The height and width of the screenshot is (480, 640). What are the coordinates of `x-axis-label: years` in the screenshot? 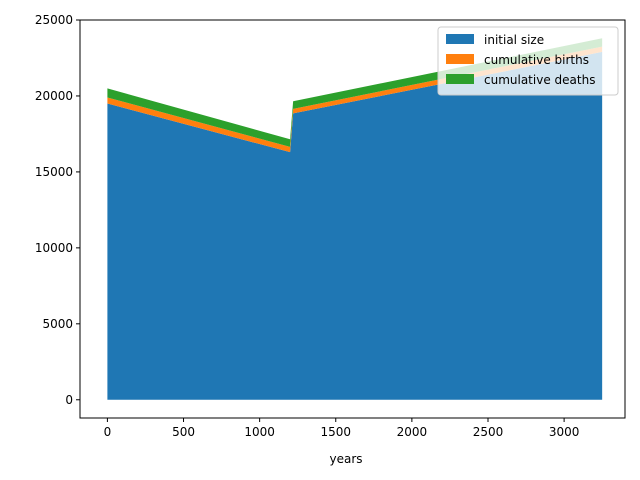 It's located at (345, 459).